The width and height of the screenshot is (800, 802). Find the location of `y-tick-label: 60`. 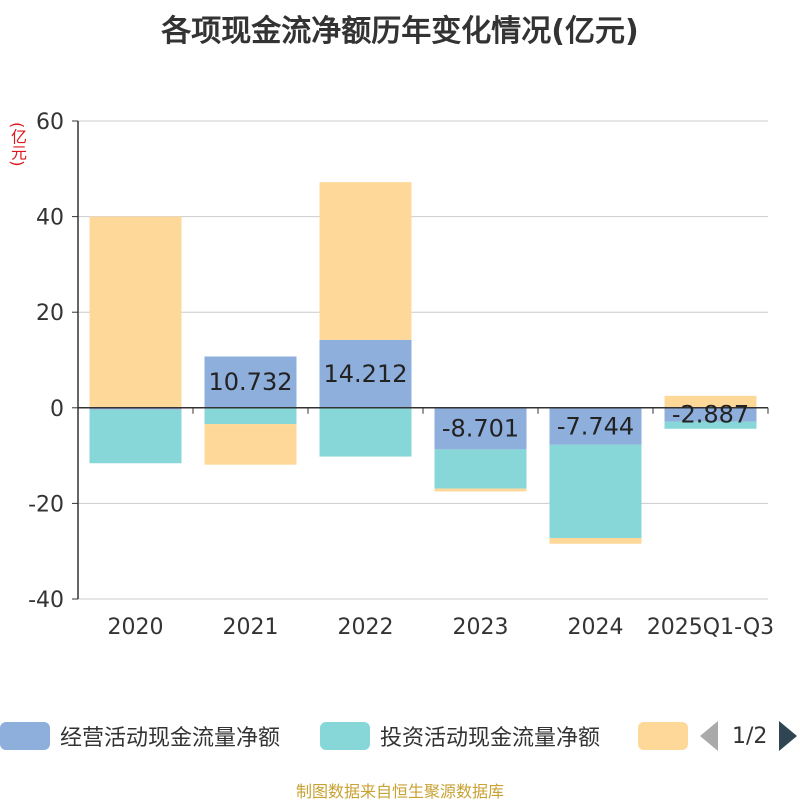

y-tick-label: 60 is located at coordinates (50, 122).